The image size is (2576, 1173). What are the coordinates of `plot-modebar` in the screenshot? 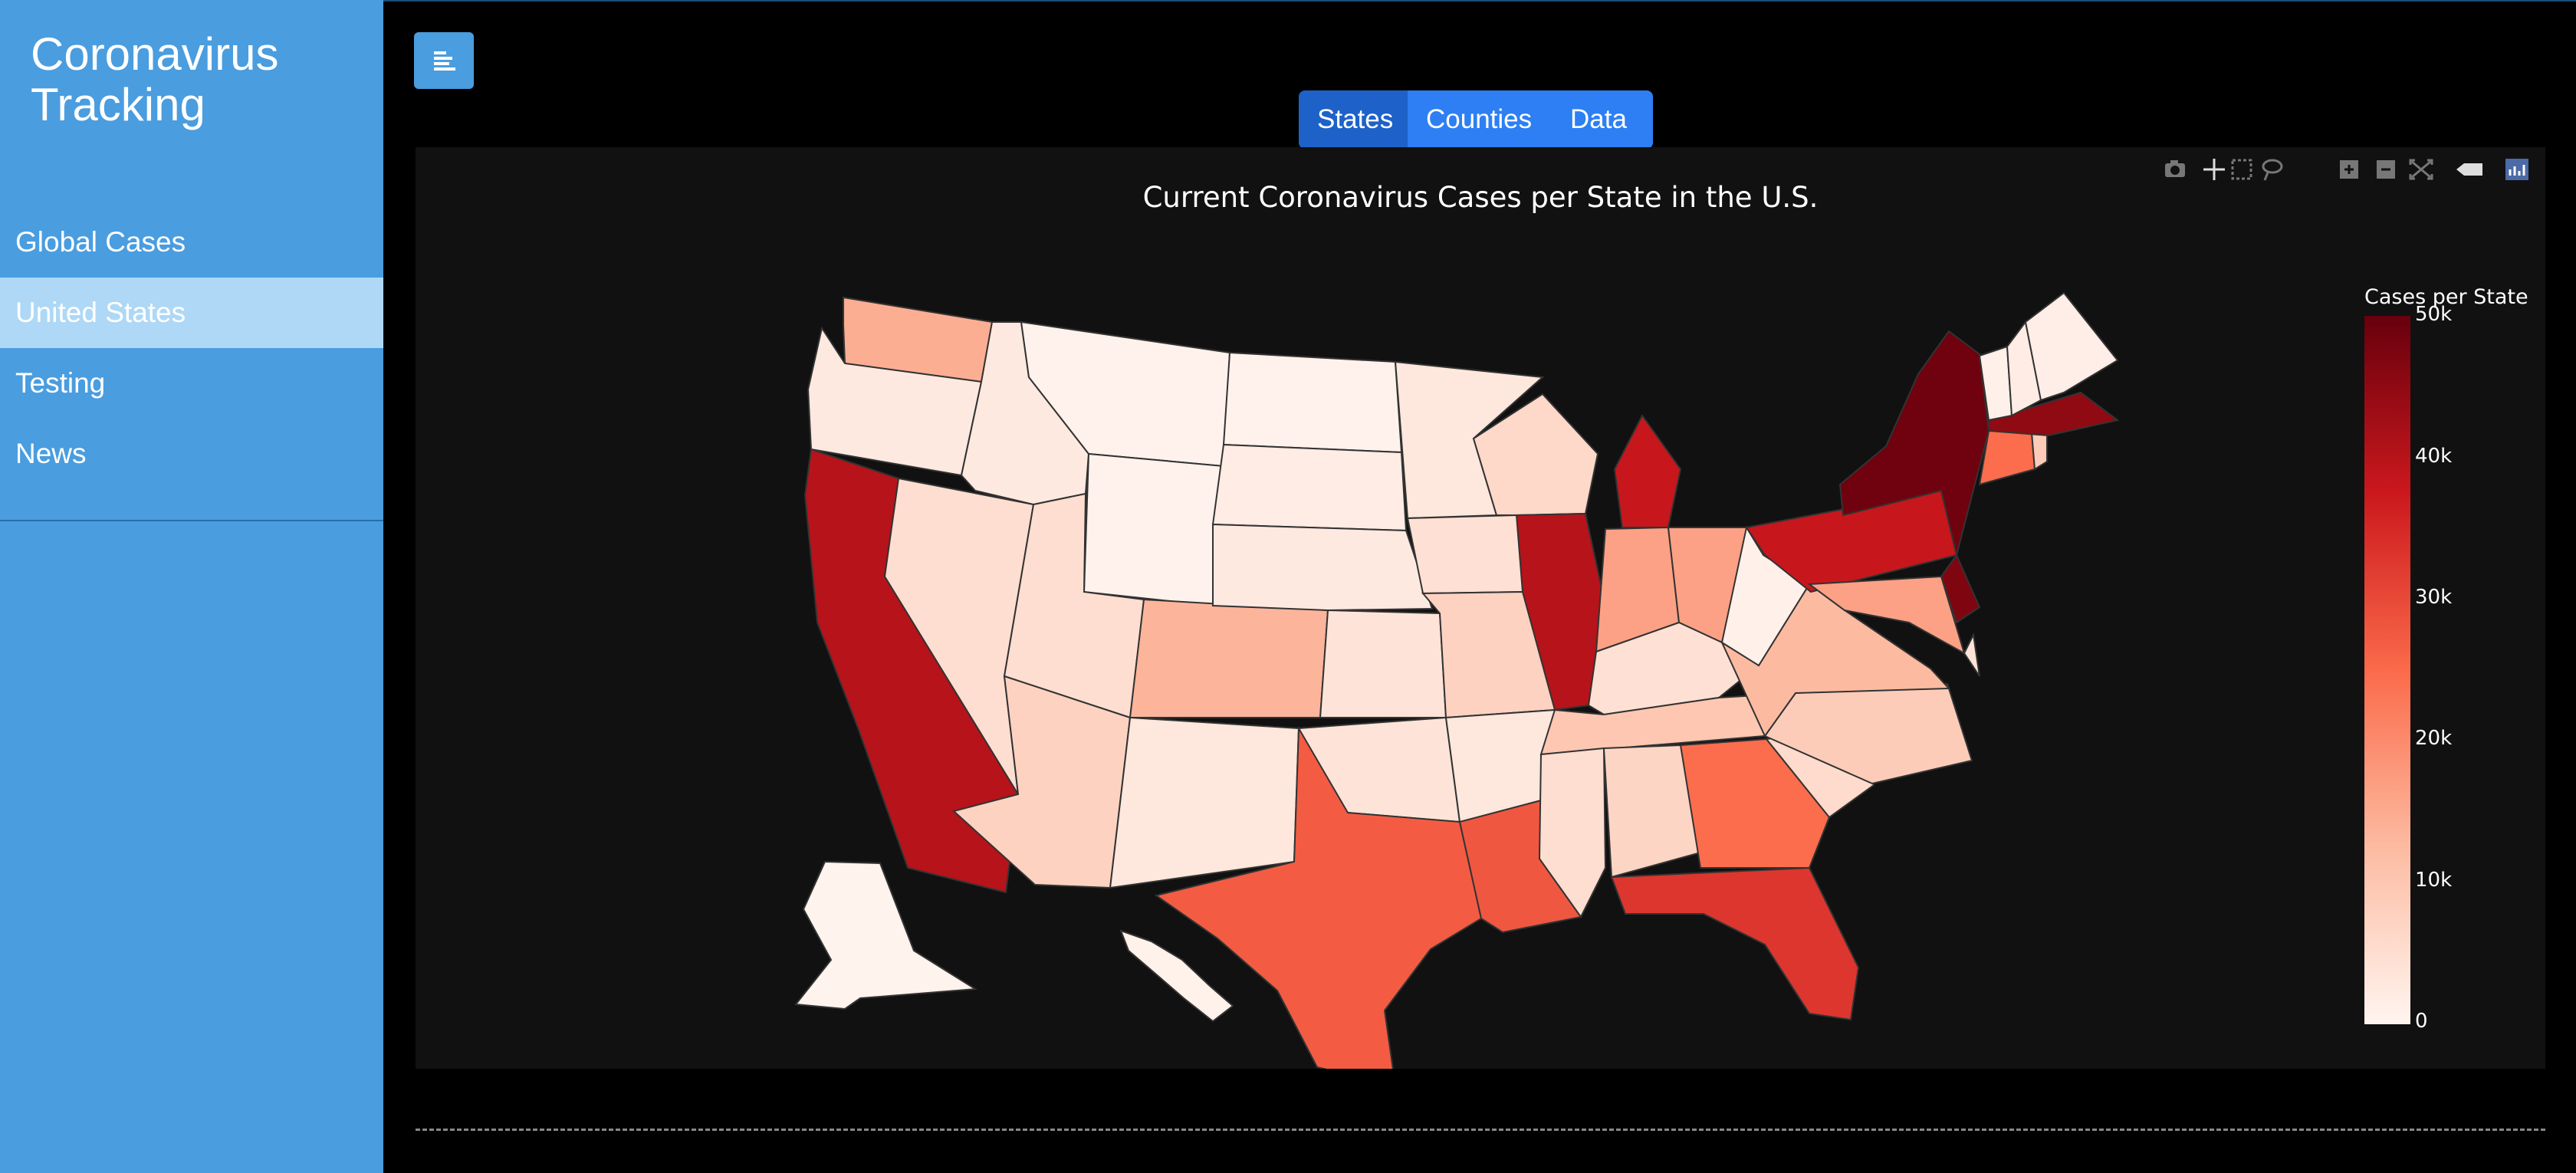 It's located at (2346, 170).